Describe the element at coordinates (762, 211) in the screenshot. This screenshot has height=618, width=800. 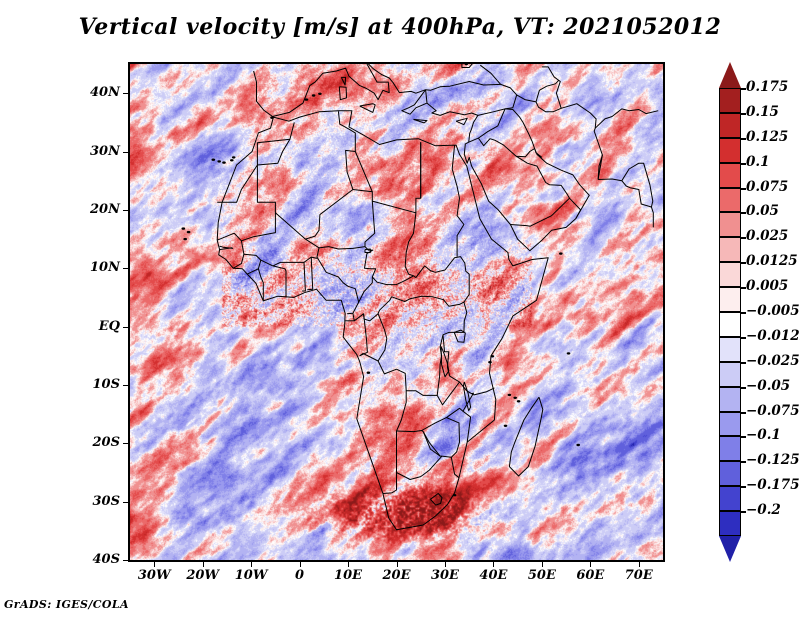
I see `colorbar-tick-label: 0.05` at that location.